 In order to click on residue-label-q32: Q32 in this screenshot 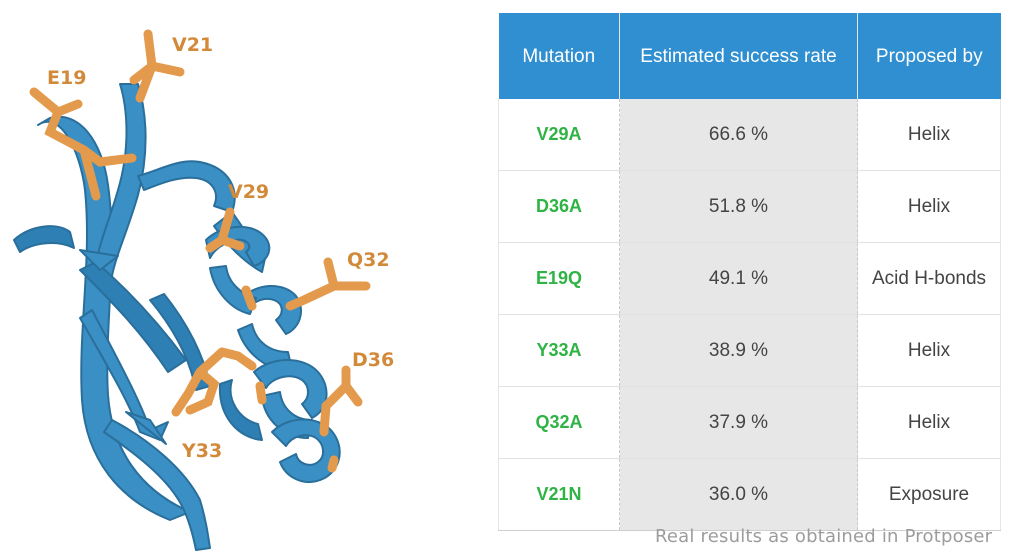, I will do `click(368, 260)`.